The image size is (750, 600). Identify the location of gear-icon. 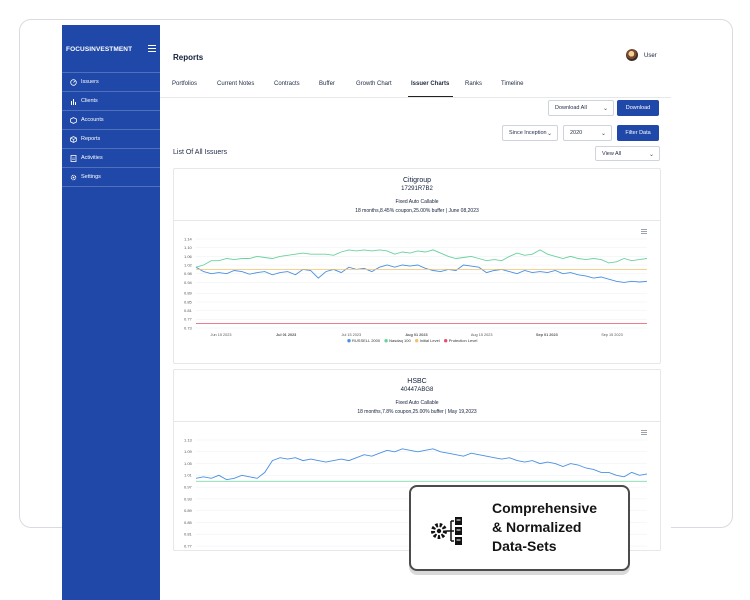
(73, 177).